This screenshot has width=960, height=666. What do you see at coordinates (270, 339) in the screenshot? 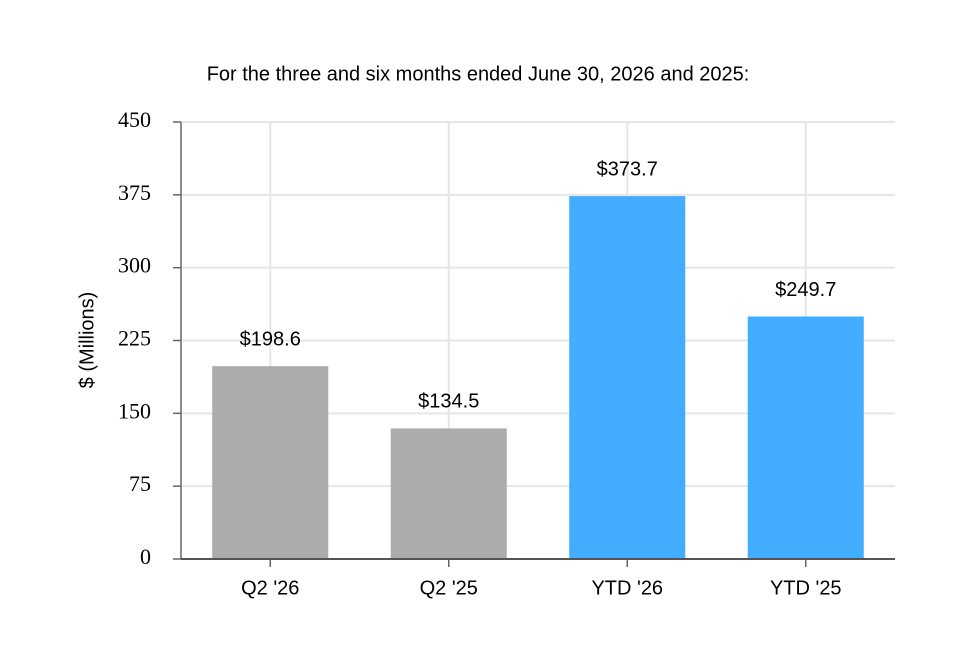
I see `data-label: $198.6` at bounding box center [270, 339].